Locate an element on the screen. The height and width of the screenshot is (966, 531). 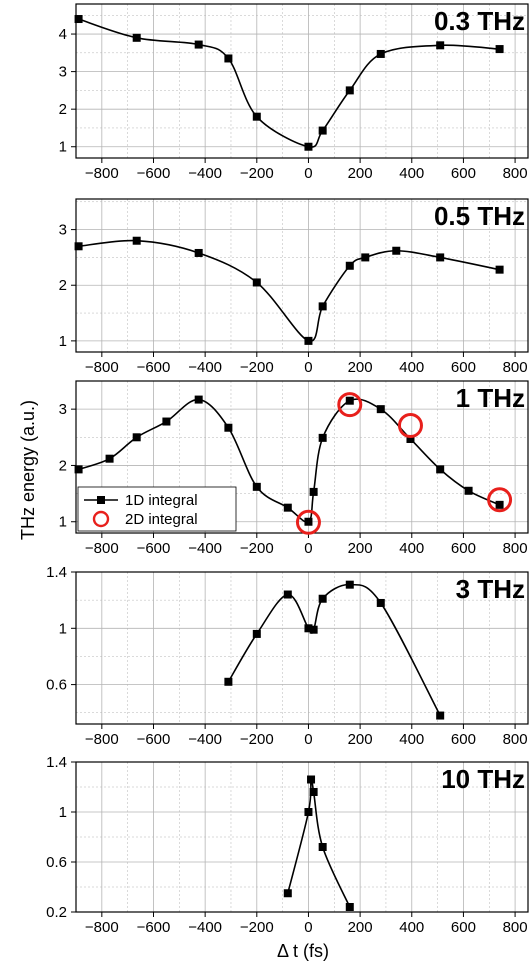
x-tick-label: −400 is located at coordinates (205, 173).